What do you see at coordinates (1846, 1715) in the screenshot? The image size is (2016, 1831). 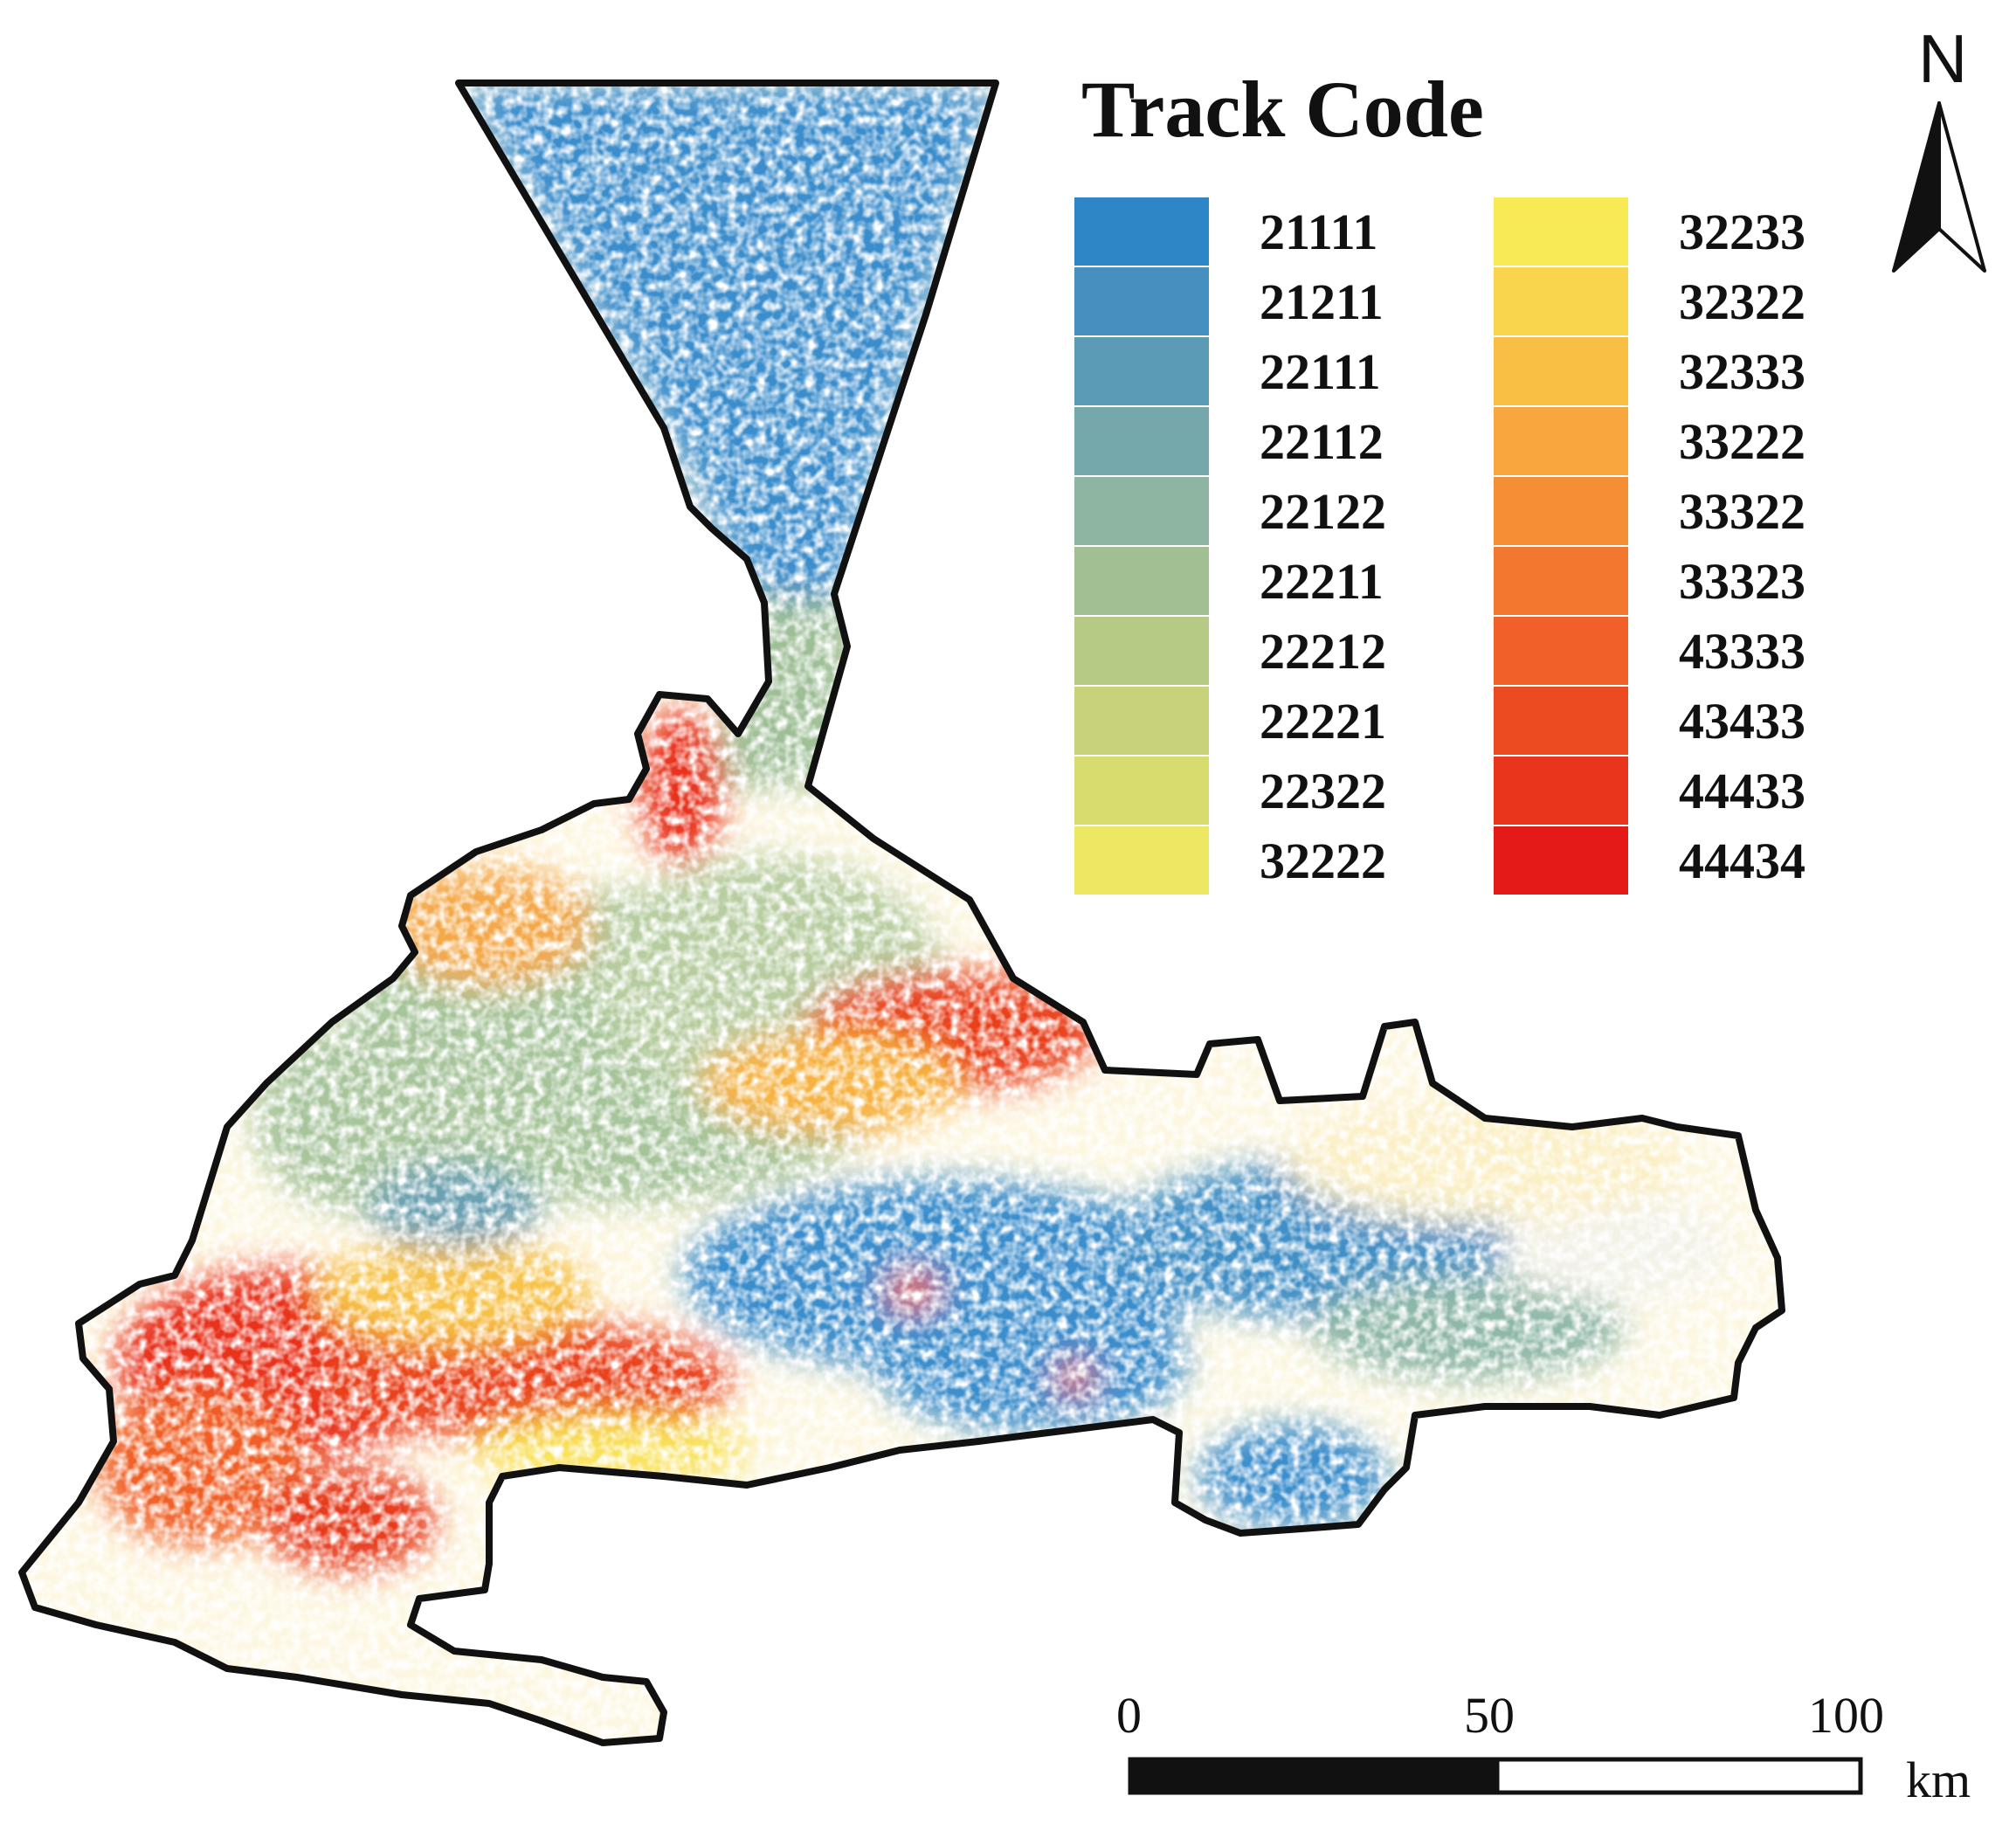 I see `scale-label-100: 100` at bounding box center [1846, 1715].